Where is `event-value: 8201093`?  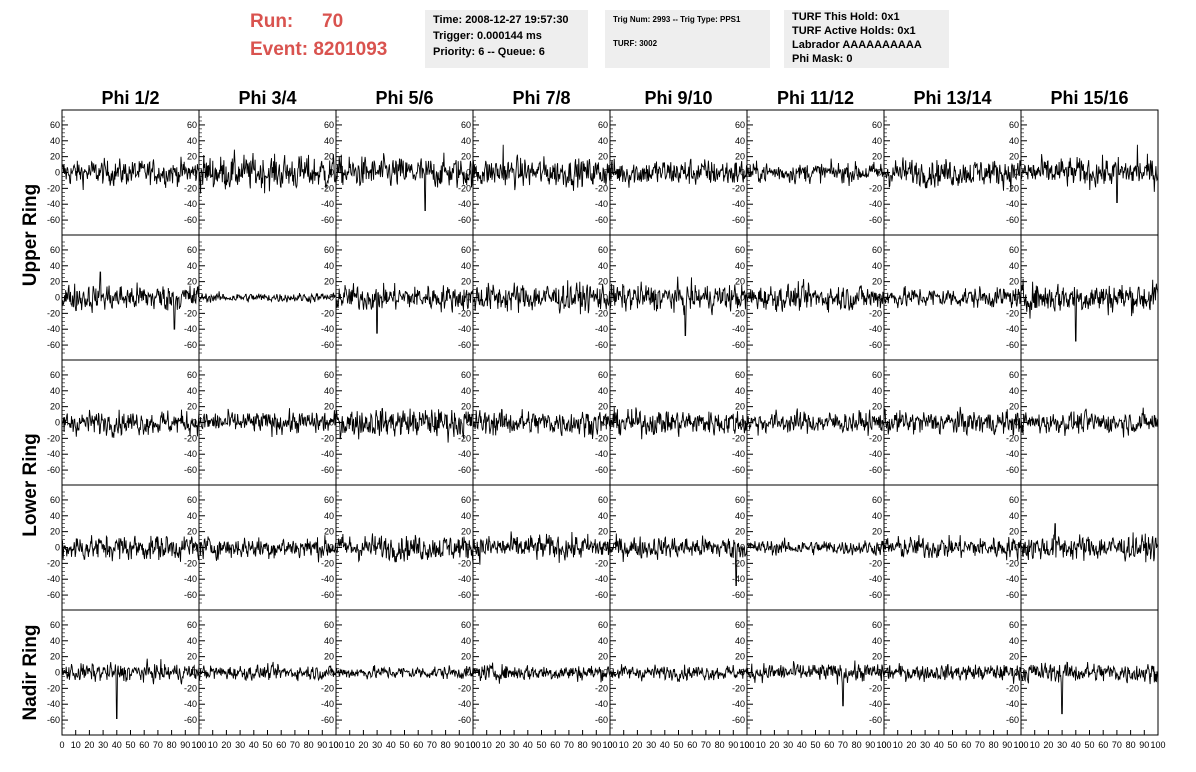 event-value: 8201093 is located at coordinates (350, 49).